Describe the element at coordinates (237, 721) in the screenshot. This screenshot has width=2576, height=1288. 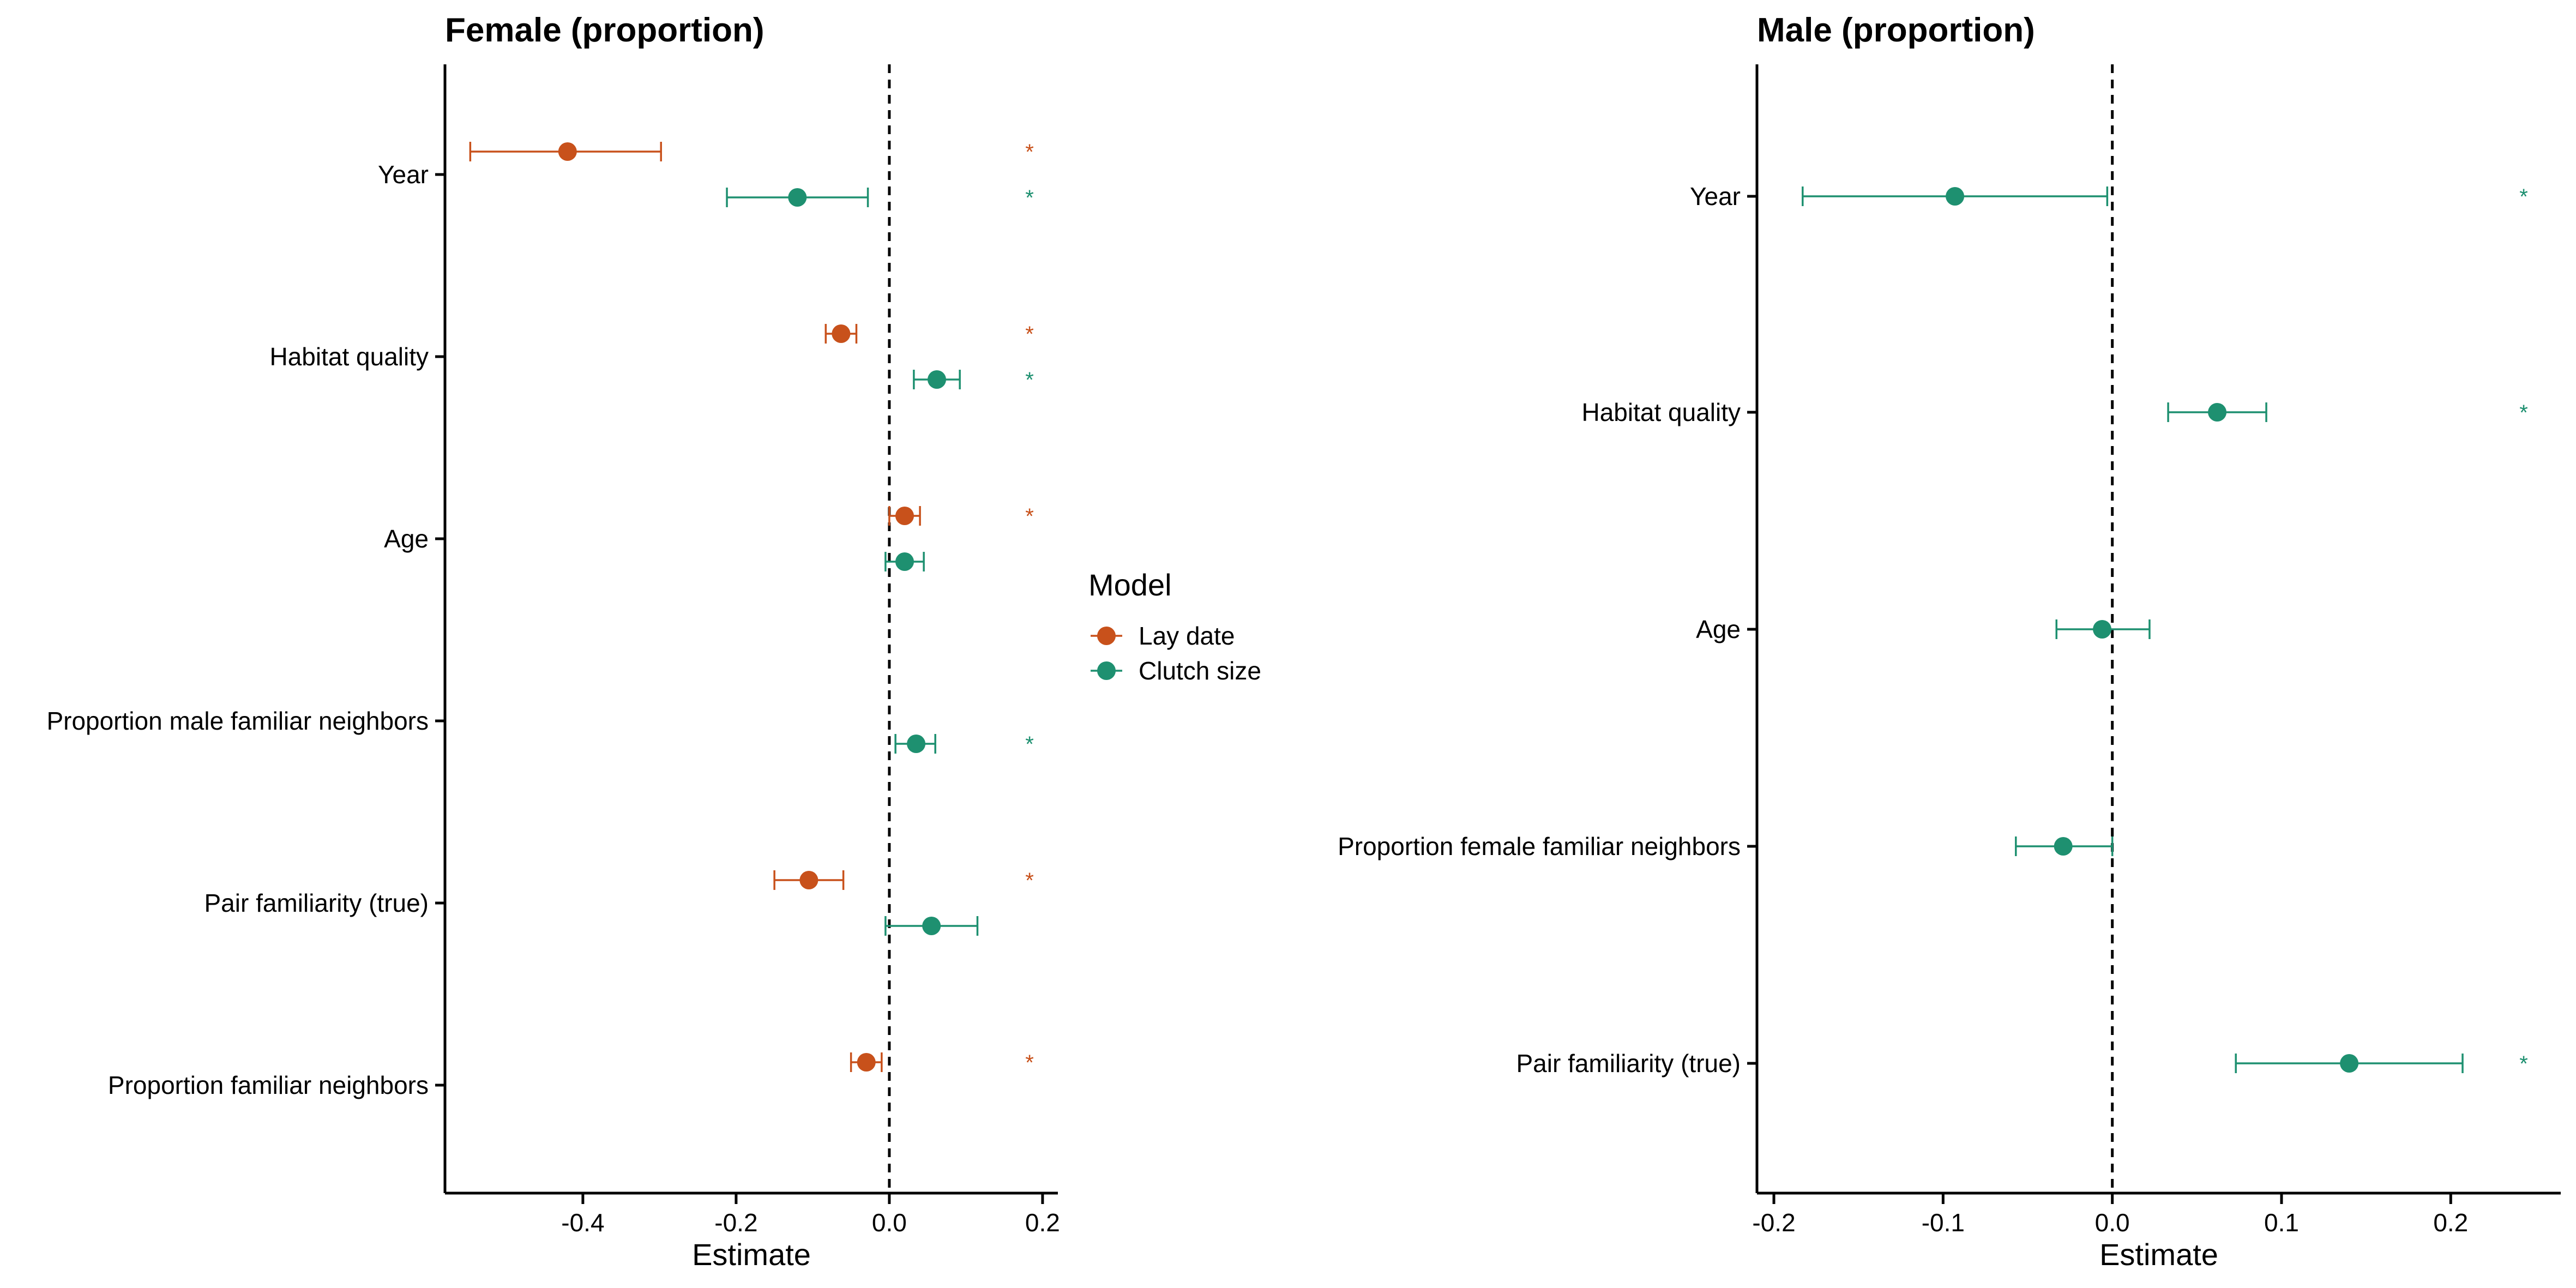
I see `female-y-label: Proportion male familiar neighbors` at that location.